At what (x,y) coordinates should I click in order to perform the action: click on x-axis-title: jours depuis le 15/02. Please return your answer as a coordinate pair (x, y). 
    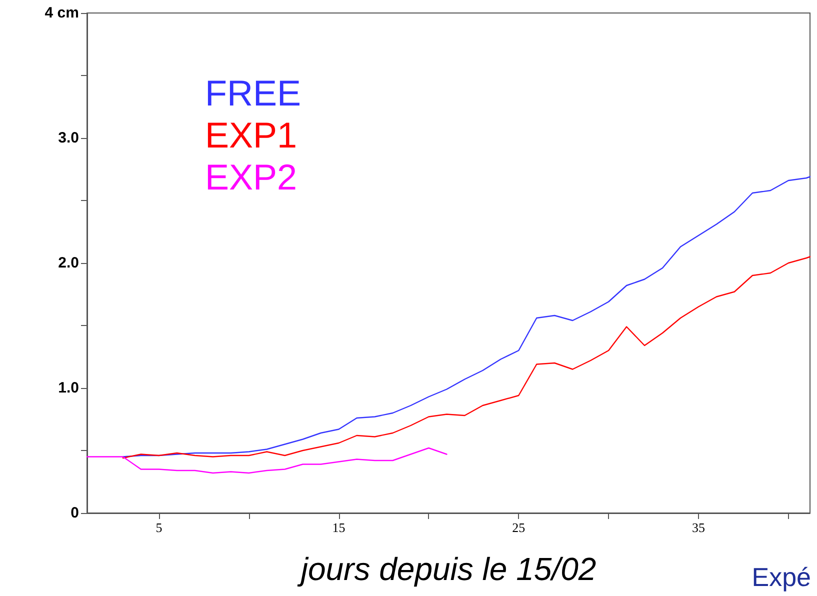
    Looking at the image, I should click on (446, 569).